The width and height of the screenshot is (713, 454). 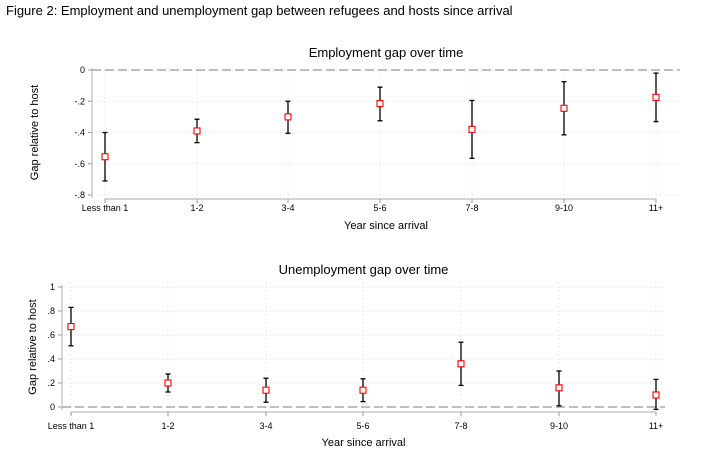 I want to click on chart-title: Employment gap over time, so click(x=386, y=52).